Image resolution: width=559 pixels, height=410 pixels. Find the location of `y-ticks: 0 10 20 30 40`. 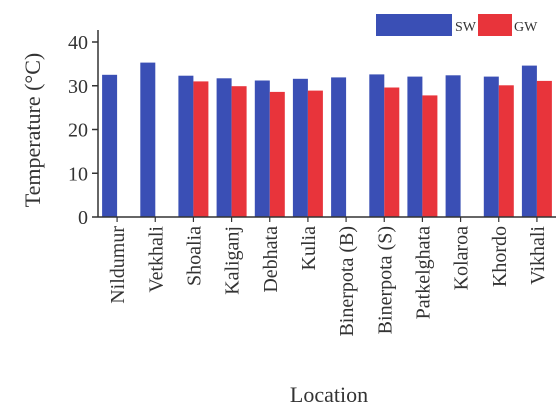

y-ticks: 0 10 20 30 40 is located at coordinates (83, 130).